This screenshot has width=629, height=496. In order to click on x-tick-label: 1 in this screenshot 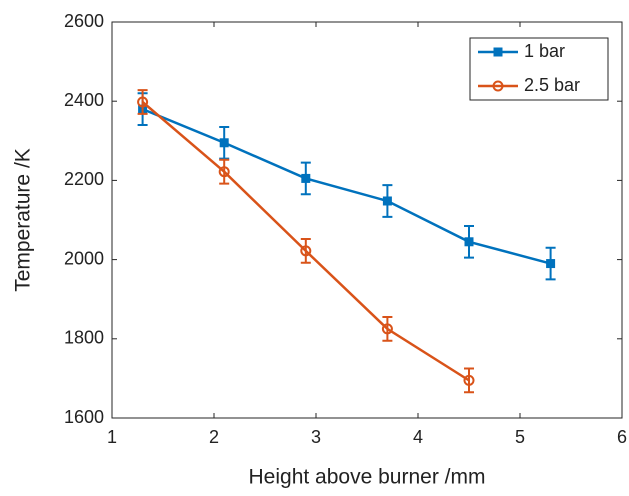, I will do `click(112, 437)`.